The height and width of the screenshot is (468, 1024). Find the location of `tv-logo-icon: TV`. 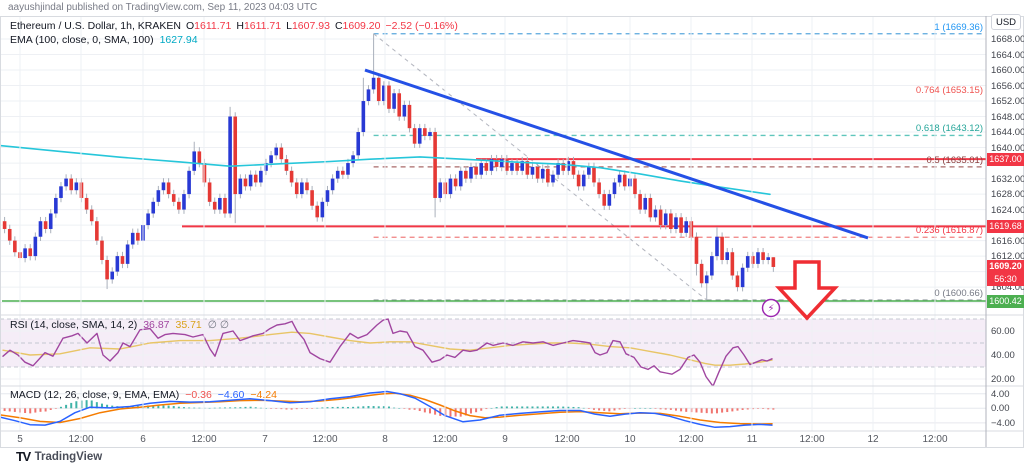

tv-logo-icon: TV is located at coordinates (23, 456).